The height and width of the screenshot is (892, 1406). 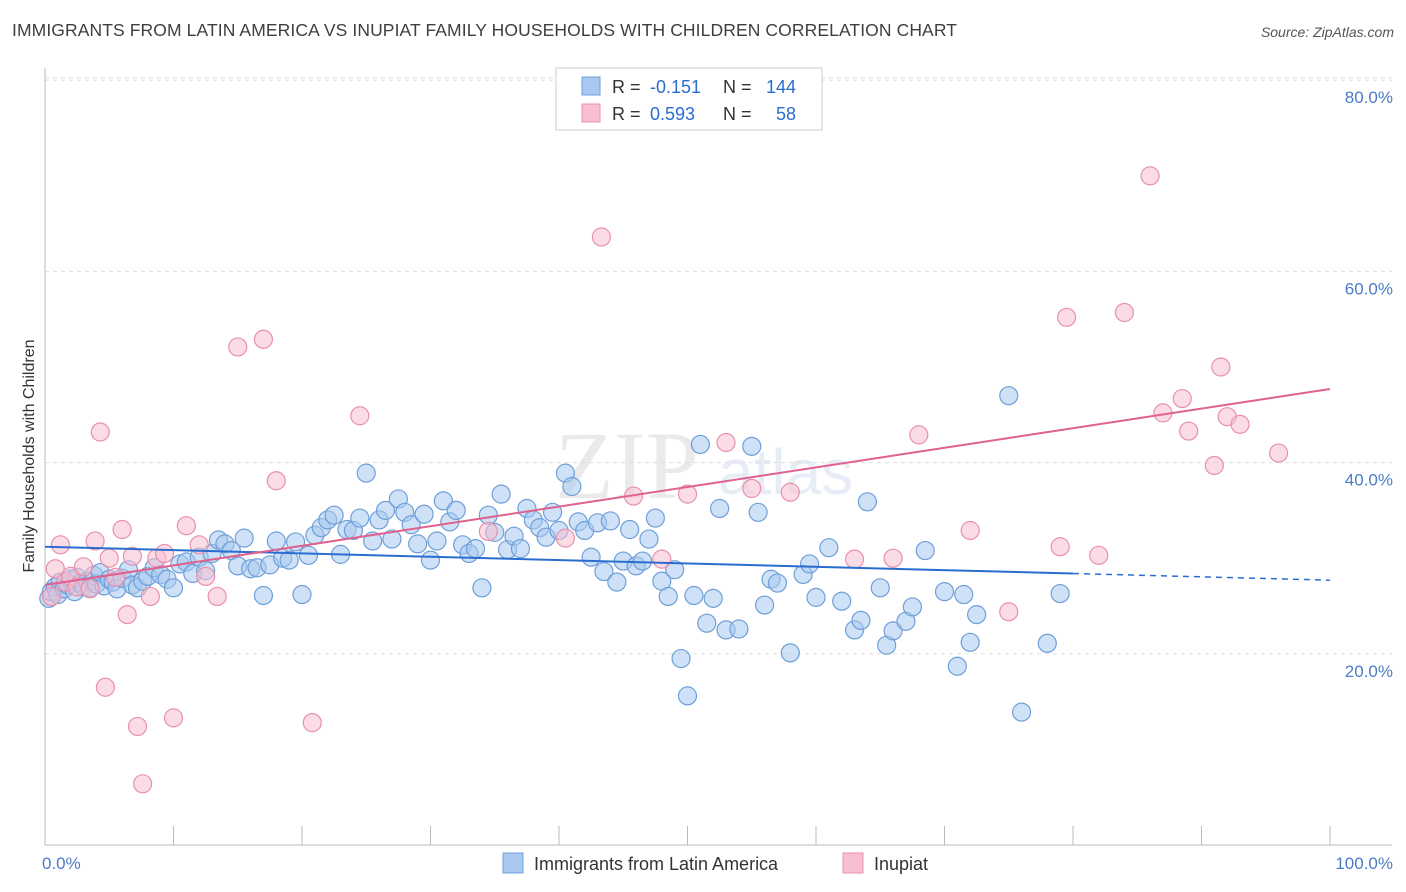 What do you see at coordinates (61, 863) in the screenshot?
I see `x-tick-label-min: 0.0%` at bounding box center [61, 863].